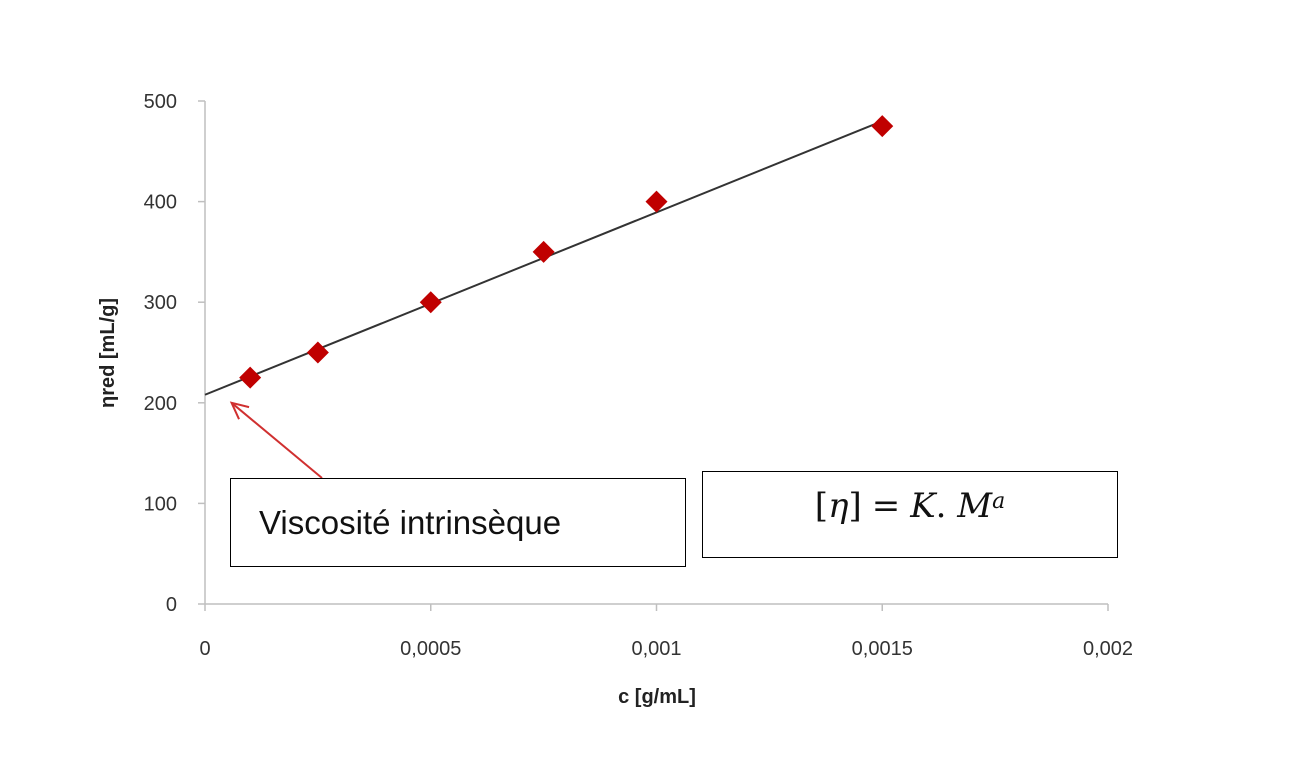 The width and height of the screenshot is (1289, 772). What do you see at coordinates (821, 505) in the screenshot?
I see `formula-lhs-open: [` at bounding box center [821, 505].